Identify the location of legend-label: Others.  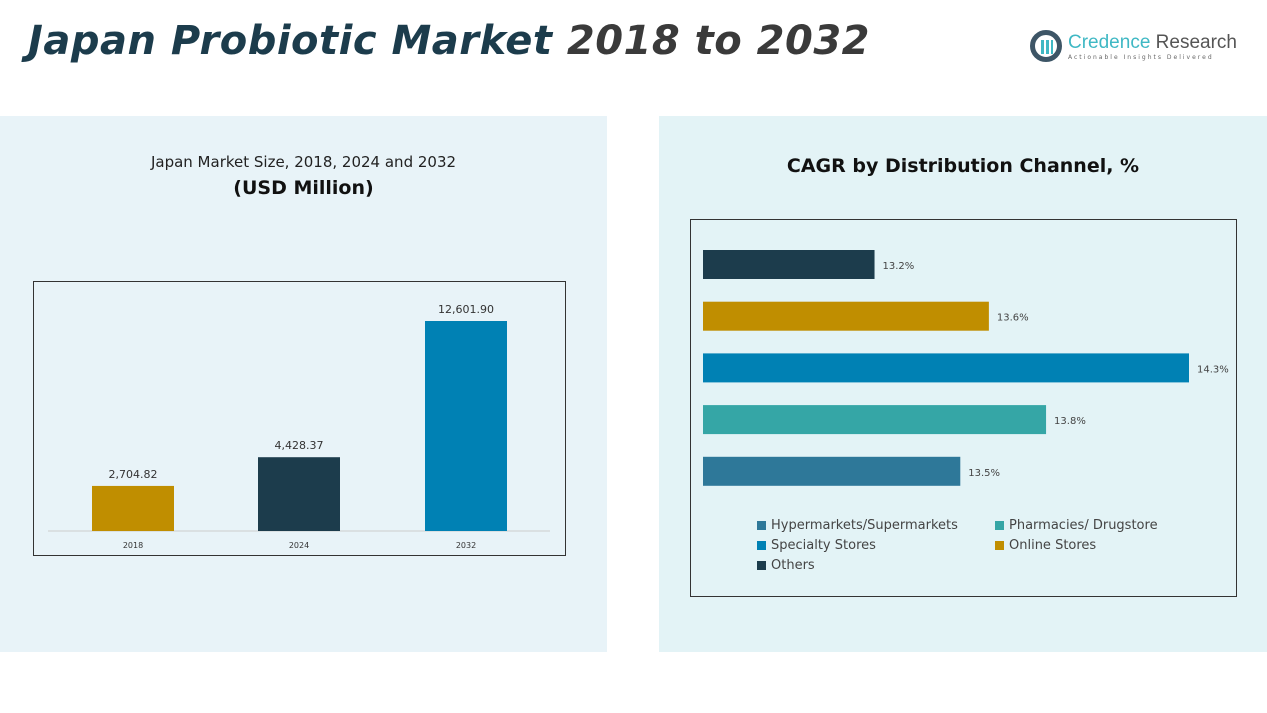
(793, 565).